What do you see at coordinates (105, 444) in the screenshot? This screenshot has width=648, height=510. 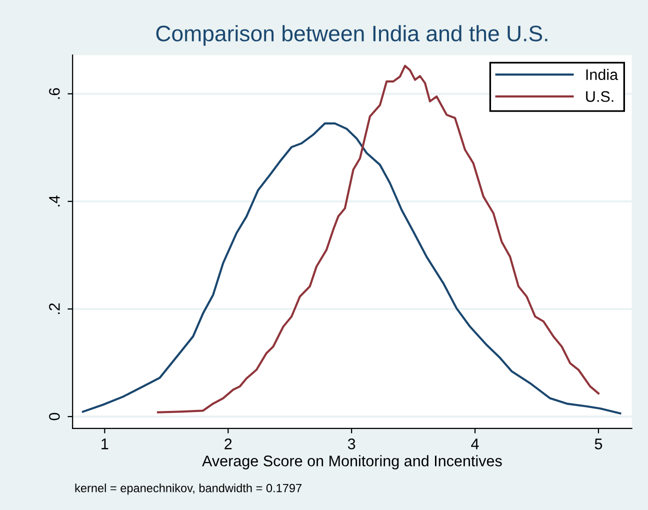 I see `x-tick-label: 1` at bounding box center [105, 444].